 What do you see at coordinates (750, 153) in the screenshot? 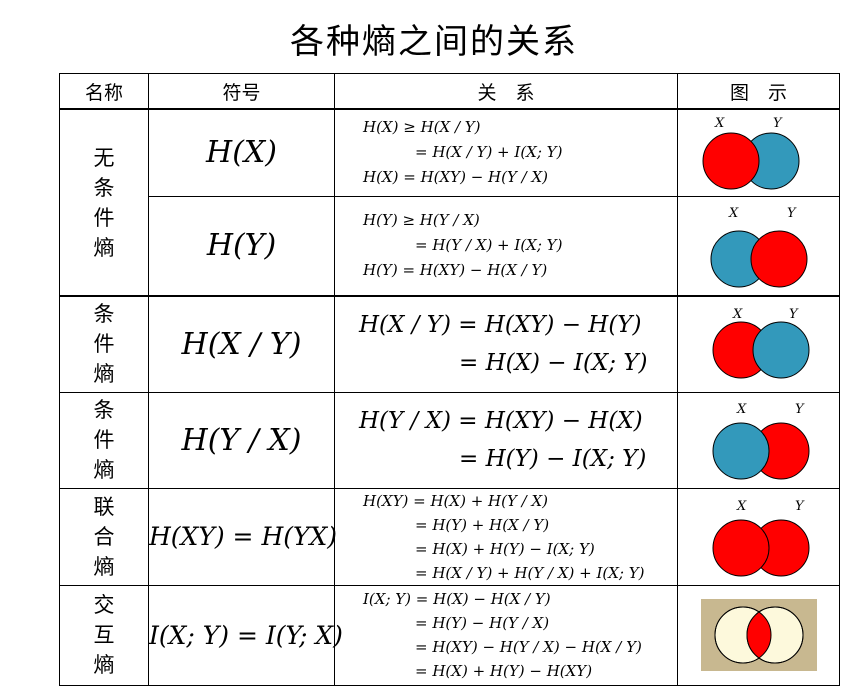
I see `venn-diagram-hx: X Y` at bounding box center [750, 153].